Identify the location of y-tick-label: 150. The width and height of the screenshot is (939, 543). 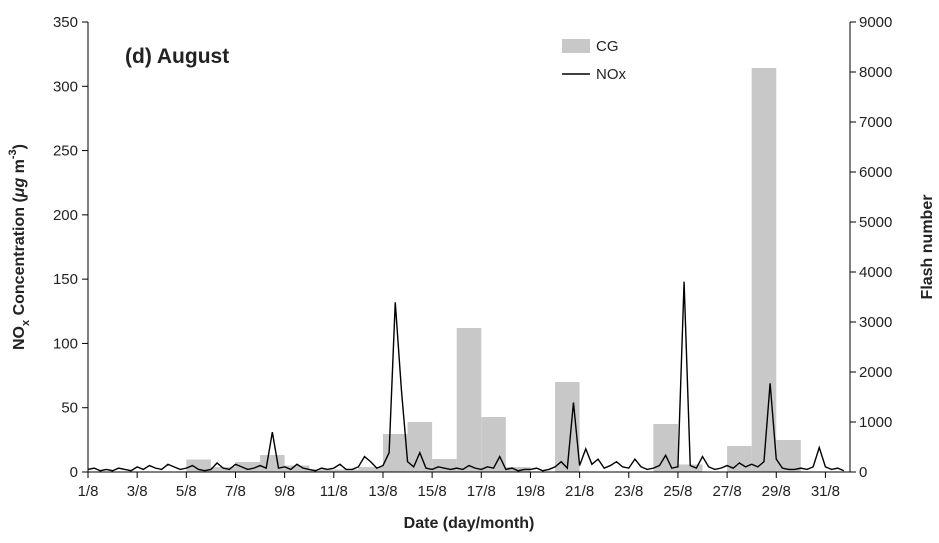
(65, 279).